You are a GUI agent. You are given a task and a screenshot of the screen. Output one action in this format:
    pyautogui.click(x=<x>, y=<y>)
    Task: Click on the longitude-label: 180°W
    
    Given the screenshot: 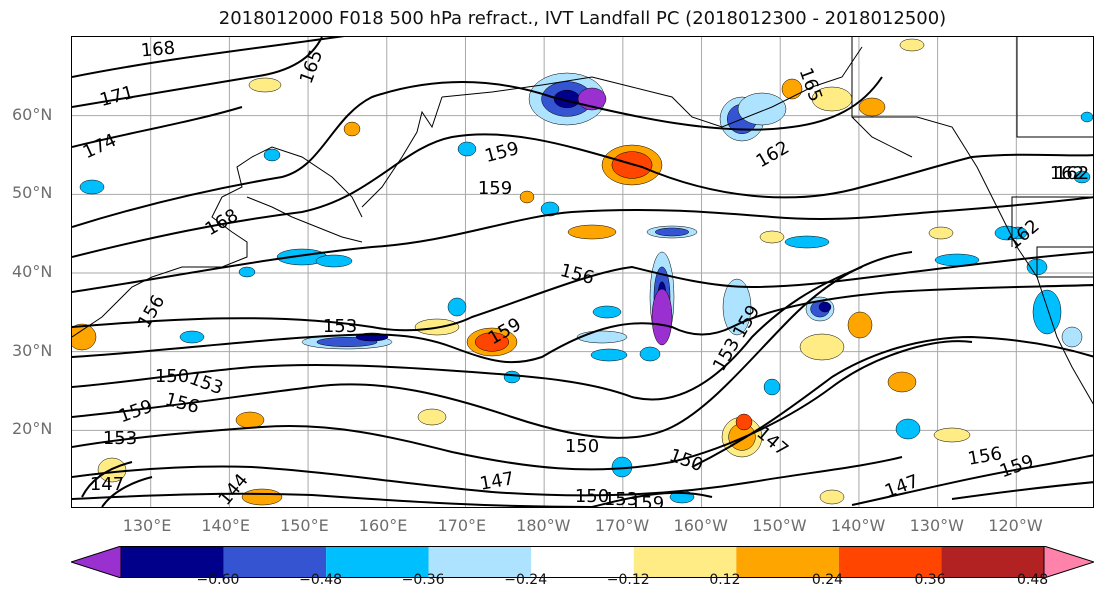 What is the action you would take?
    pyautogui.click(x=543, y=525)
    